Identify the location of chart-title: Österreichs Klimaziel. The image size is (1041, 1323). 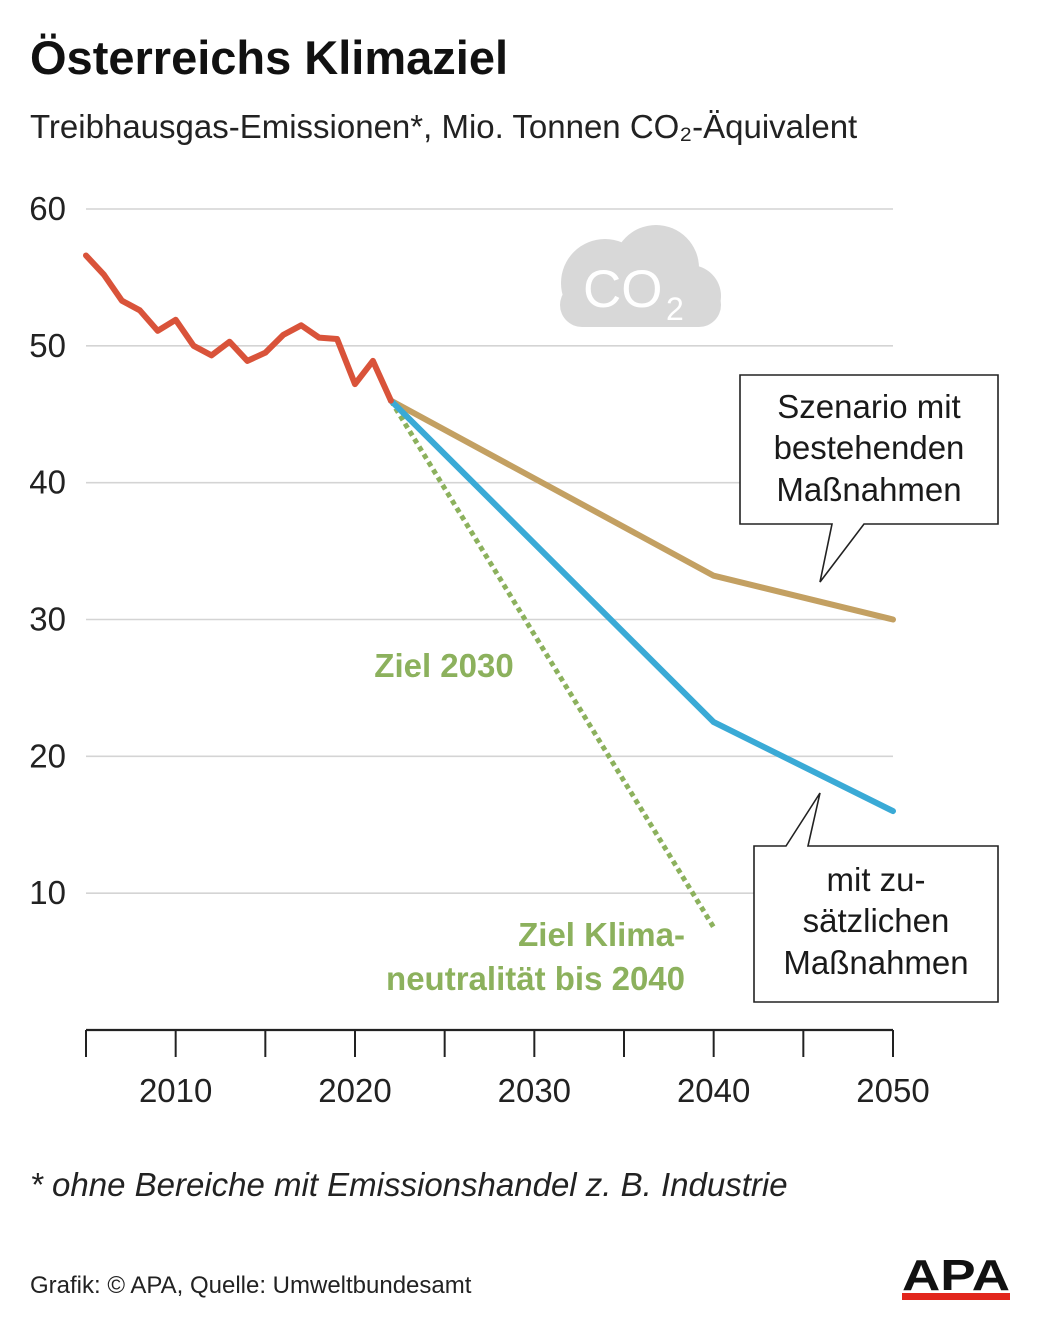
(269, 57).